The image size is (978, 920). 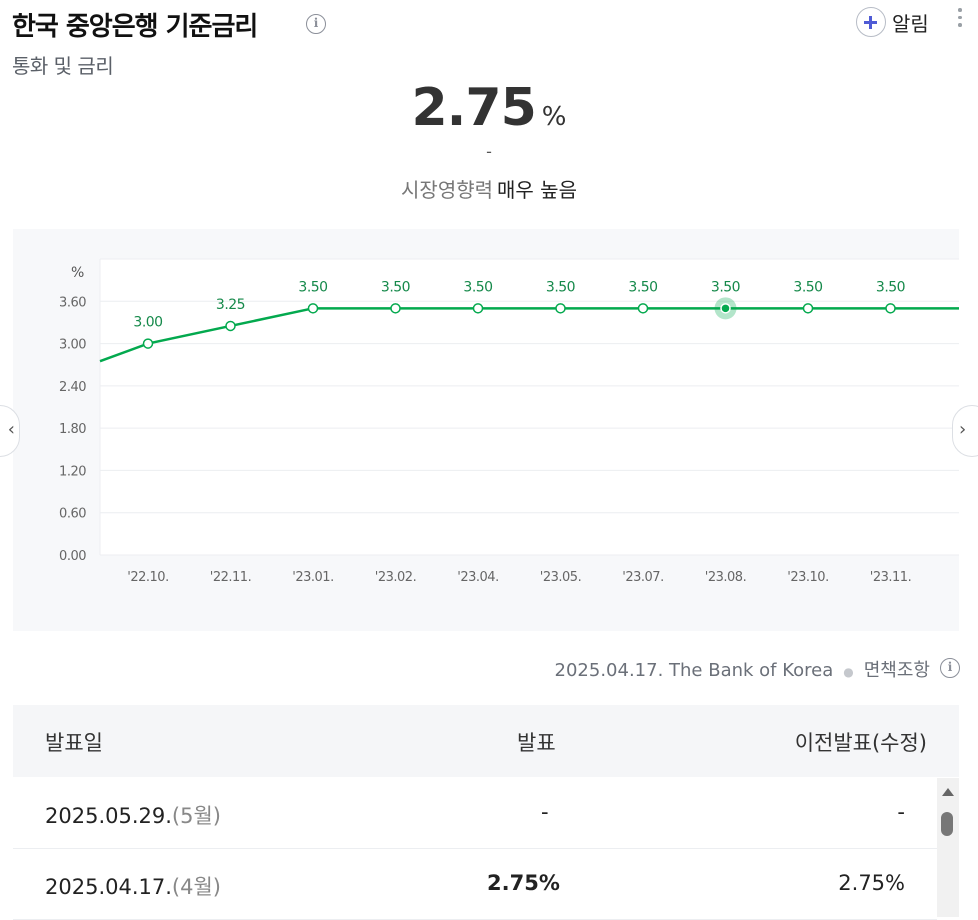 I want to click on x-tick-label: '22.11., so click(x=230, y=577).